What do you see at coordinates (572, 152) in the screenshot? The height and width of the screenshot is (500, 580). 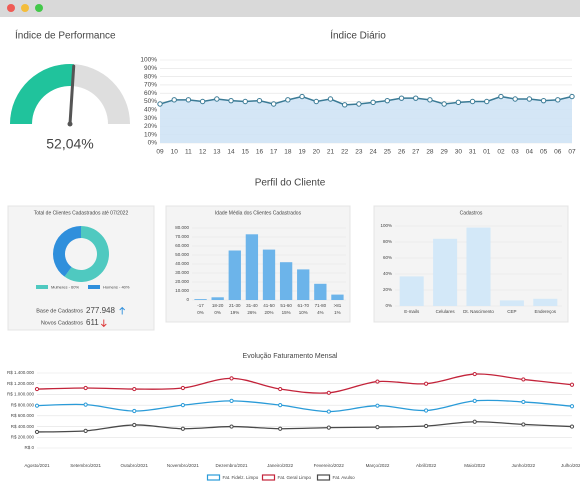 I see `x-tick-label: 07` at bounding box center [572, 152].